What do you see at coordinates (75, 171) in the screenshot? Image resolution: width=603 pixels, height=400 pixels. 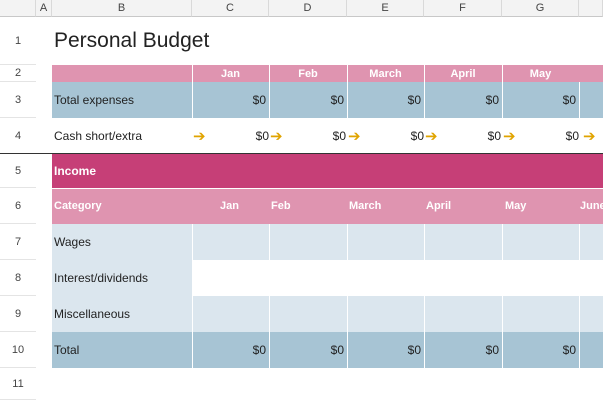 I see `income-section-label: Income` at bounding box center [75, 171].